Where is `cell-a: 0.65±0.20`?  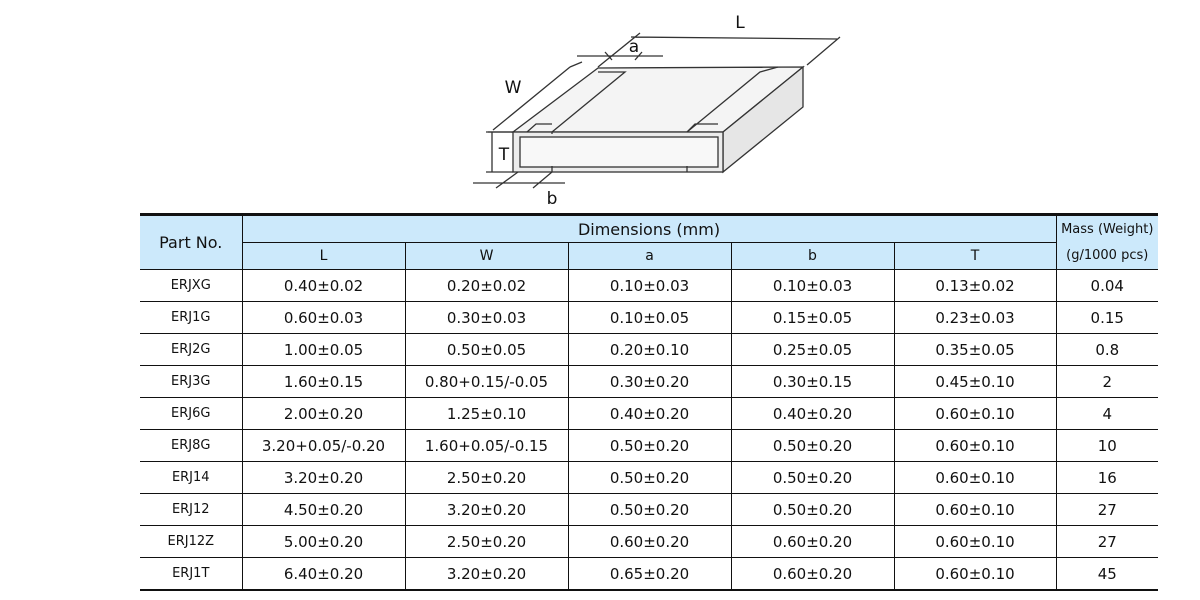 cell-a: 0.65±0.20 is located at coordinates (650, 574).